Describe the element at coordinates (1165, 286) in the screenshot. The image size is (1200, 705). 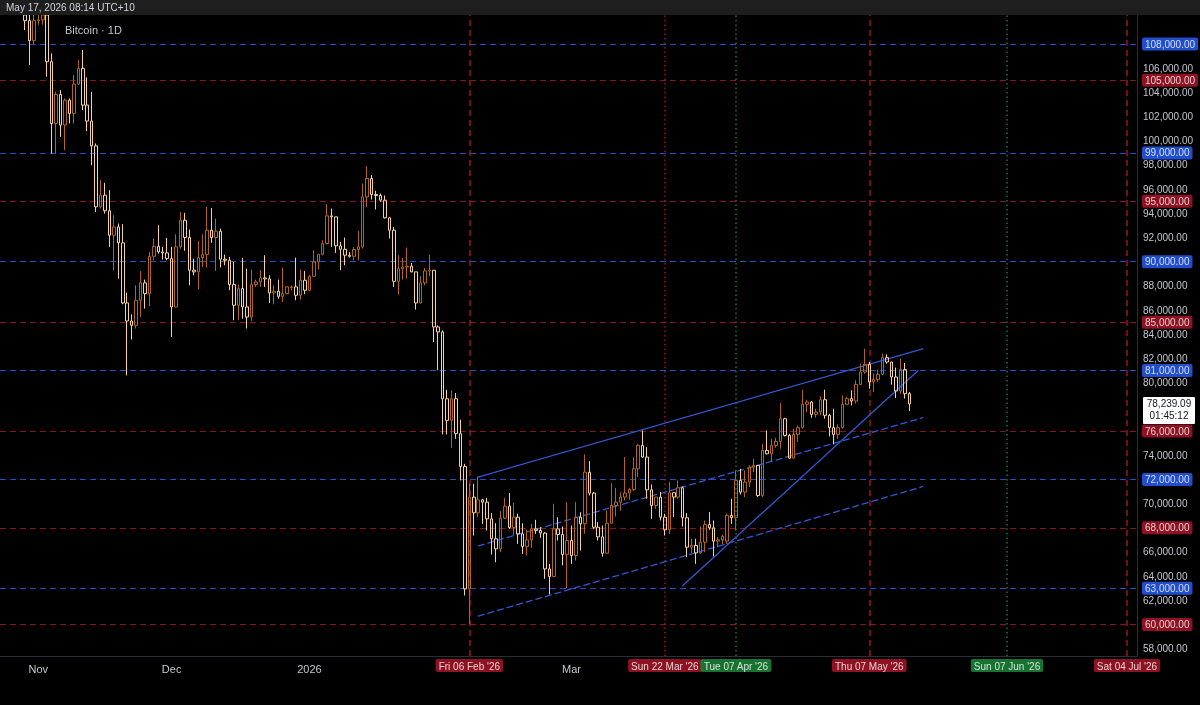
I see `y-tick-label: 88,000.00` at that location.